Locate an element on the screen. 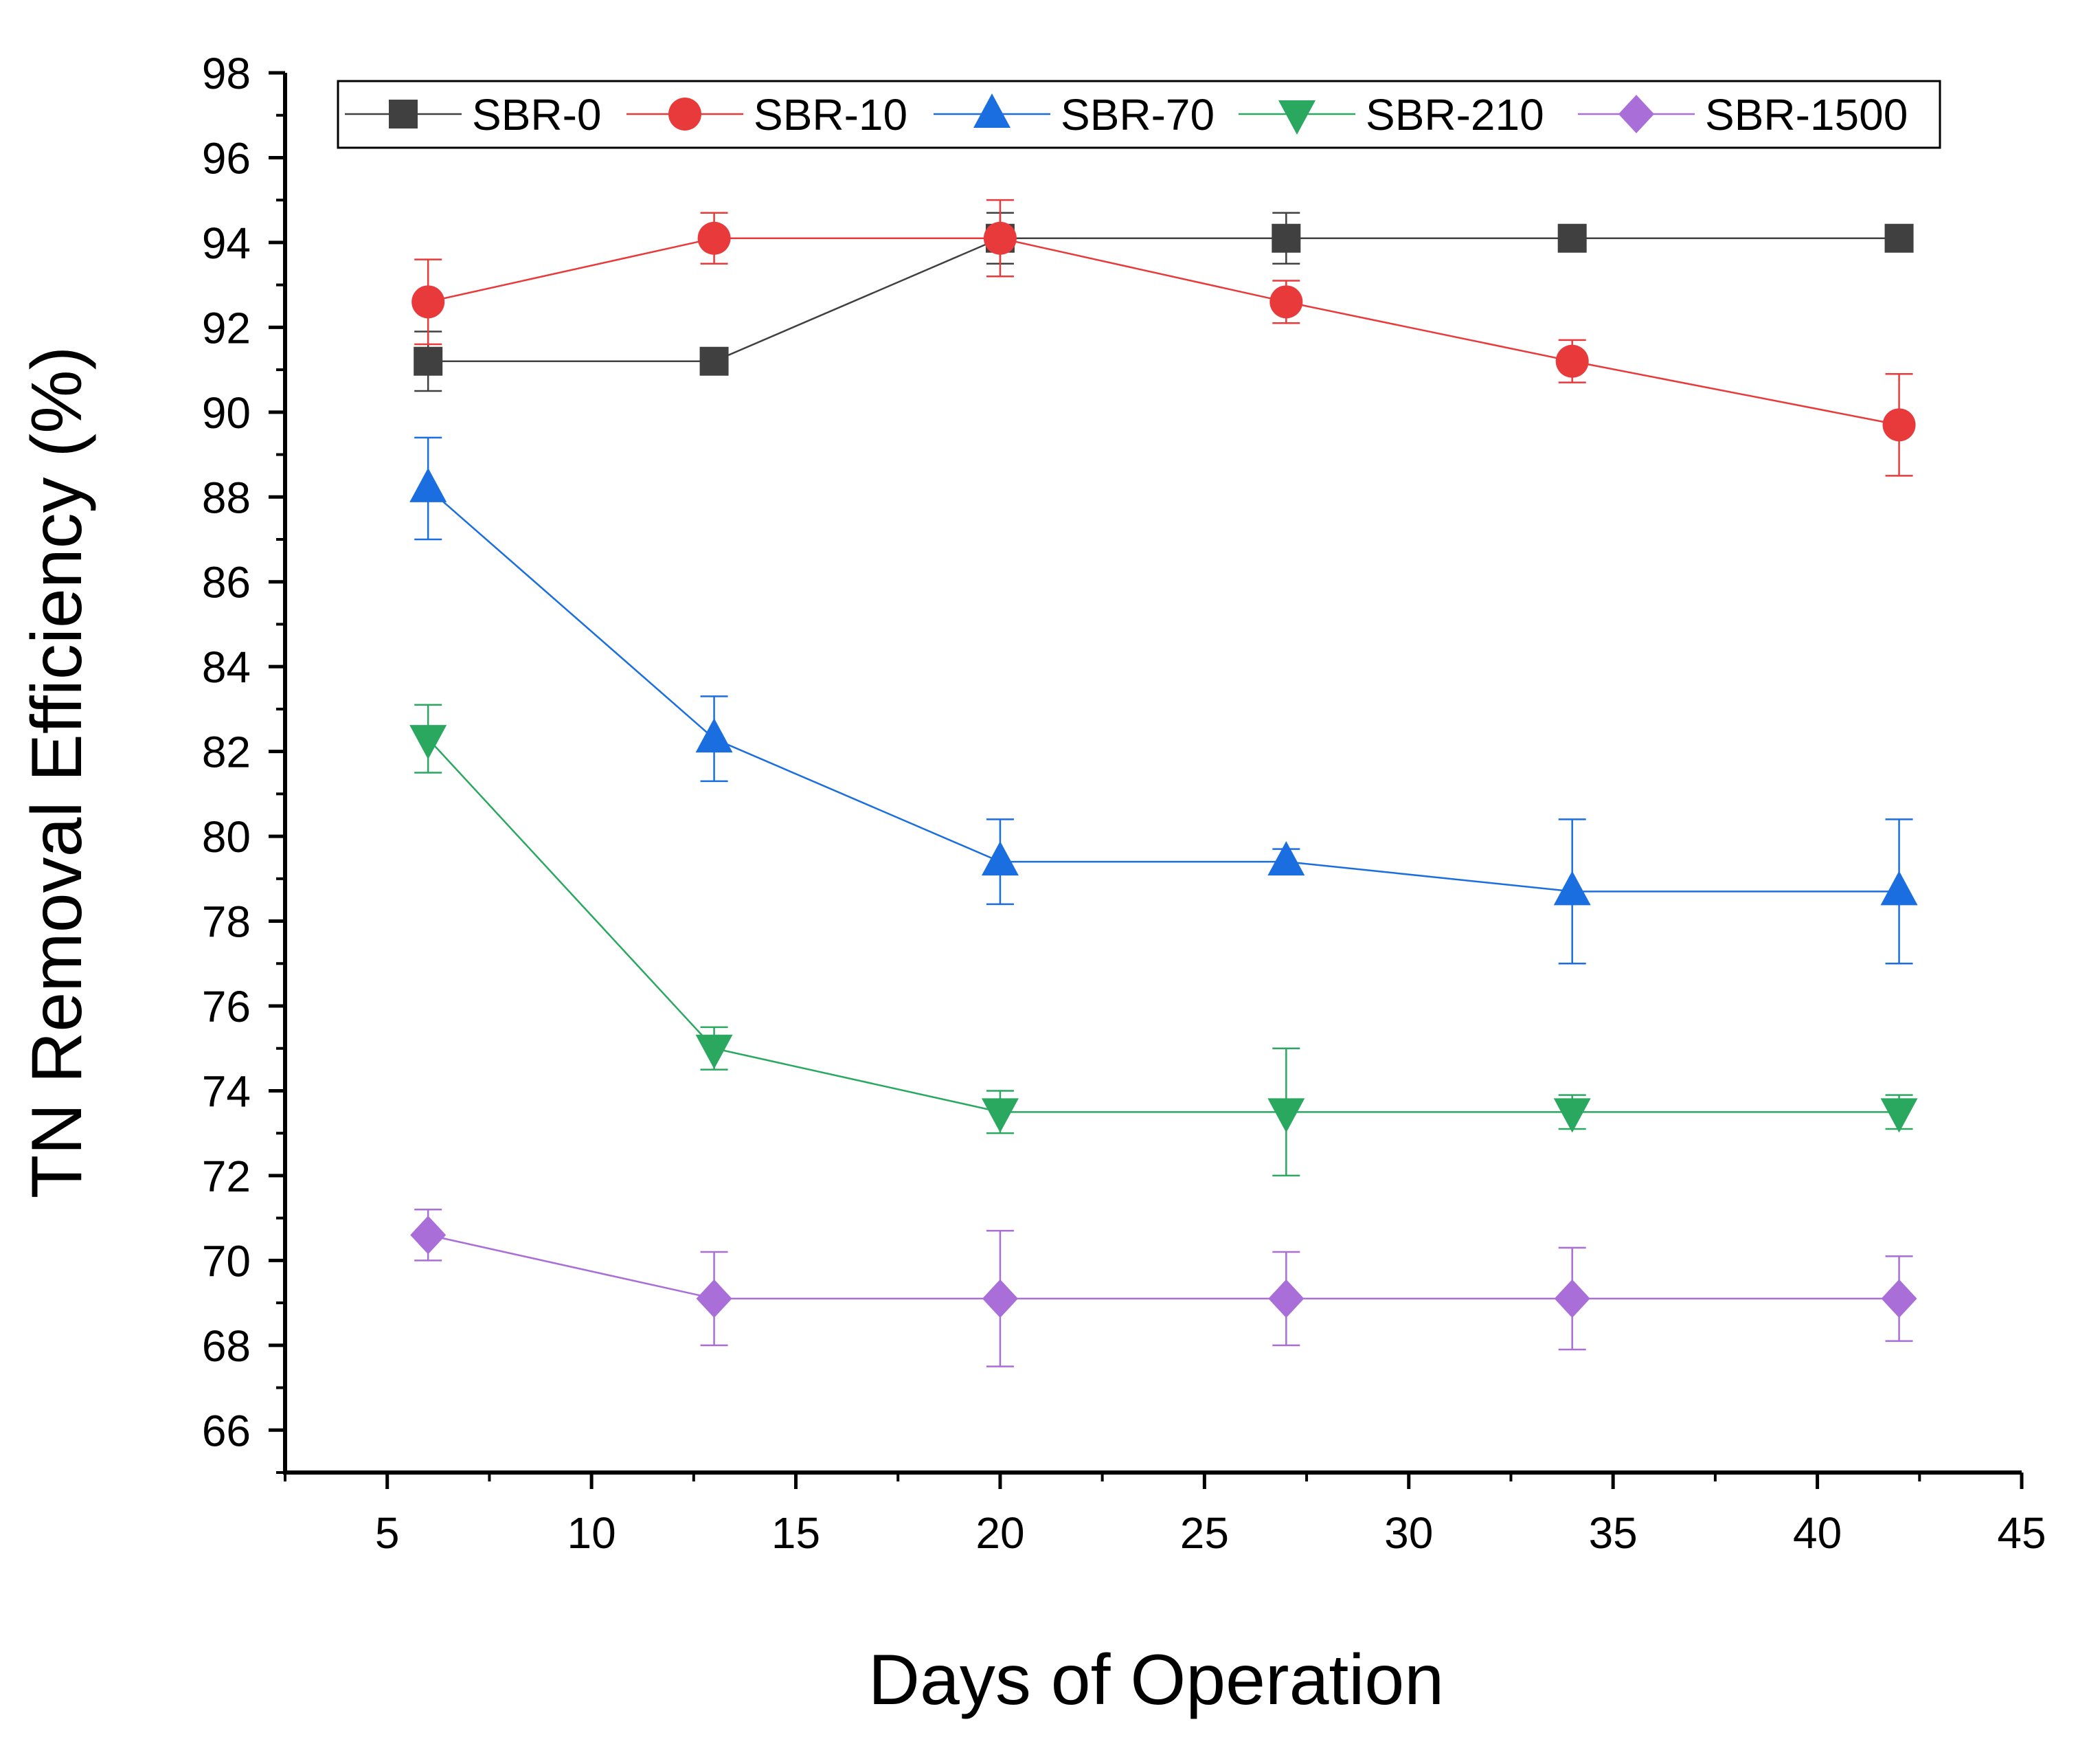 This screenshot has height=1746, width=2100. y-tick-label: 74 is located at coordinates (226, 1091).